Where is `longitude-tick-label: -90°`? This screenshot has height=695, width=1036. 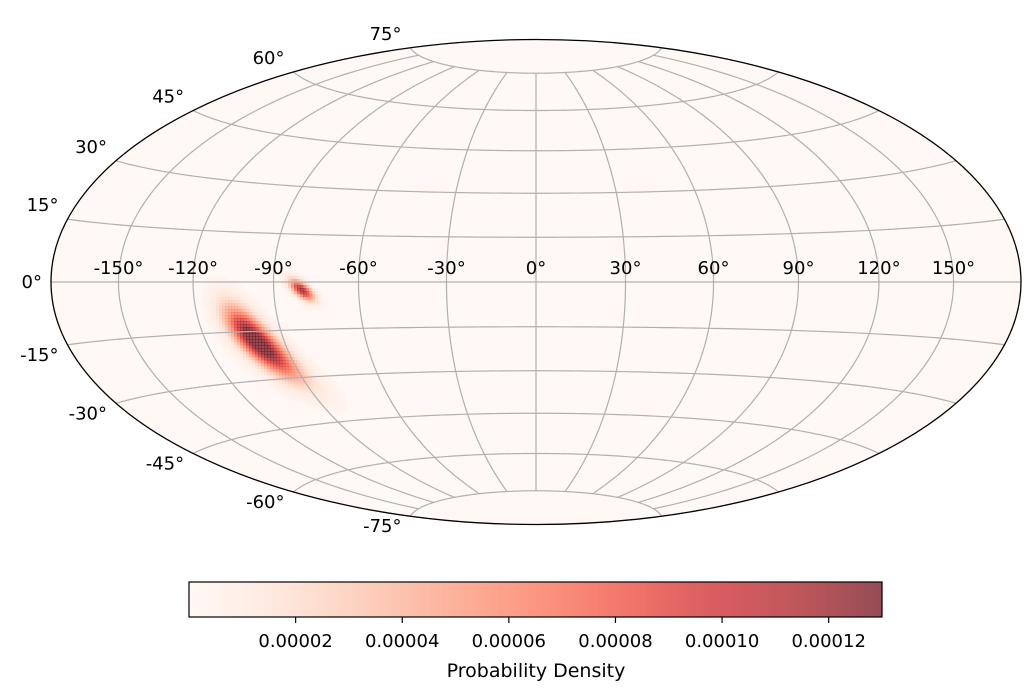
longitude-tick-label: -90° is located at coordinates (273, 268).